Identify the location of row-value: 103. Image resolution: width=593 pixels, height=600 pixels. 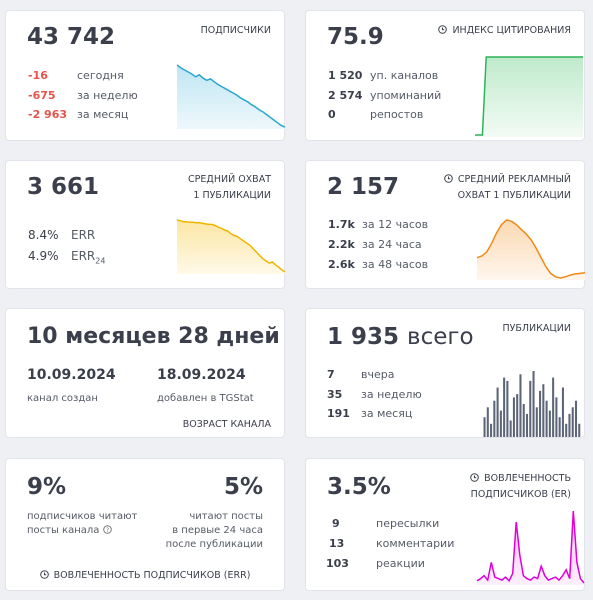
(337, 563).